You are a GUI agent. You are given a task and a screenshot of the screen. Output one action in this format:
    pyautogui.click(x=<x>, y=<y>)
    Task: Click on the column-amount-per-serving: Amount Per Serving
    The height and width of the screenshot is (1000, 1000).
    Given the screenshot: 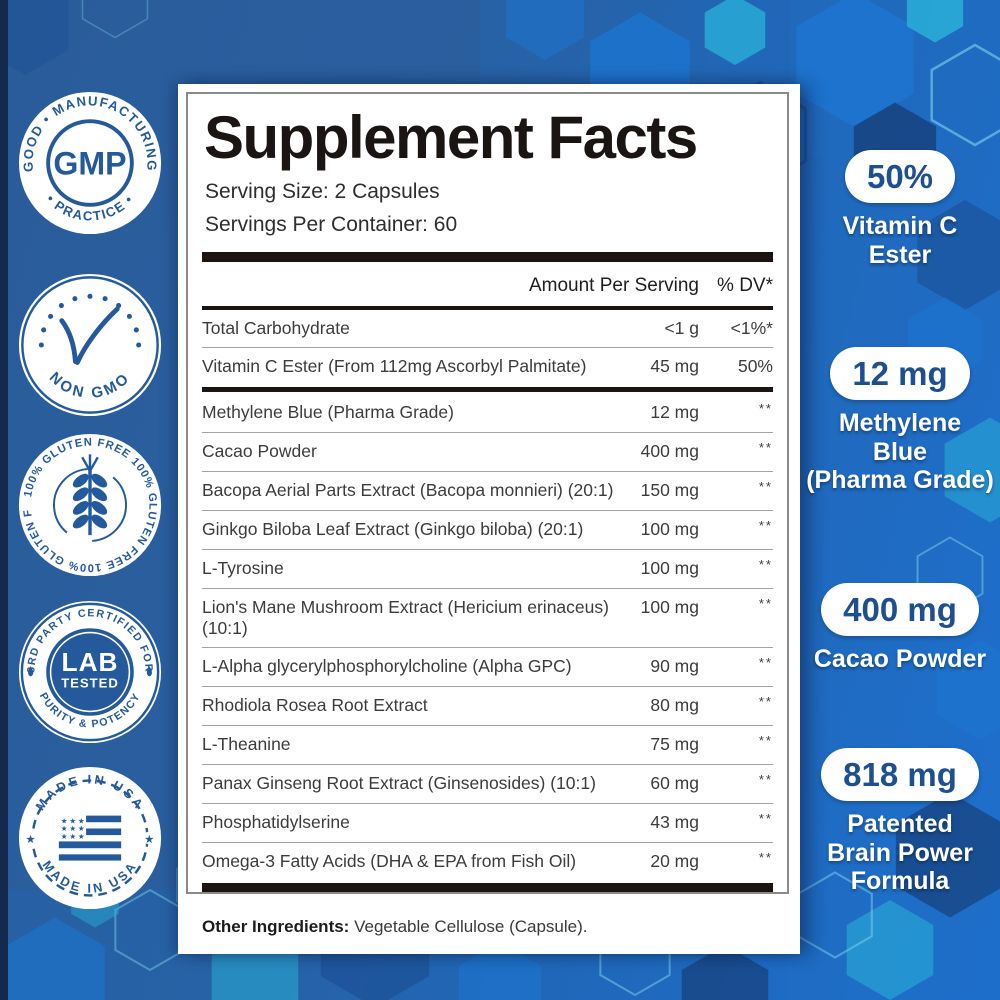 What is the action you would take?
    pyautogui.click(x=613, y=285)
    